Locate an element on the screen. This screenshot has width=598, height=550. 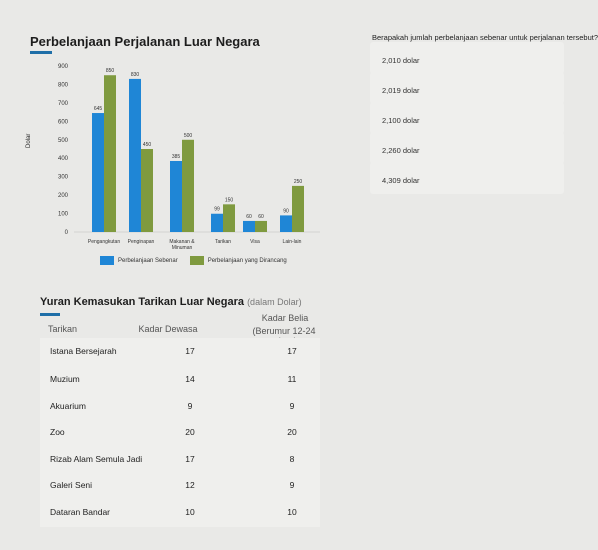
data-label: 450 is located at coordinates (147, 145).